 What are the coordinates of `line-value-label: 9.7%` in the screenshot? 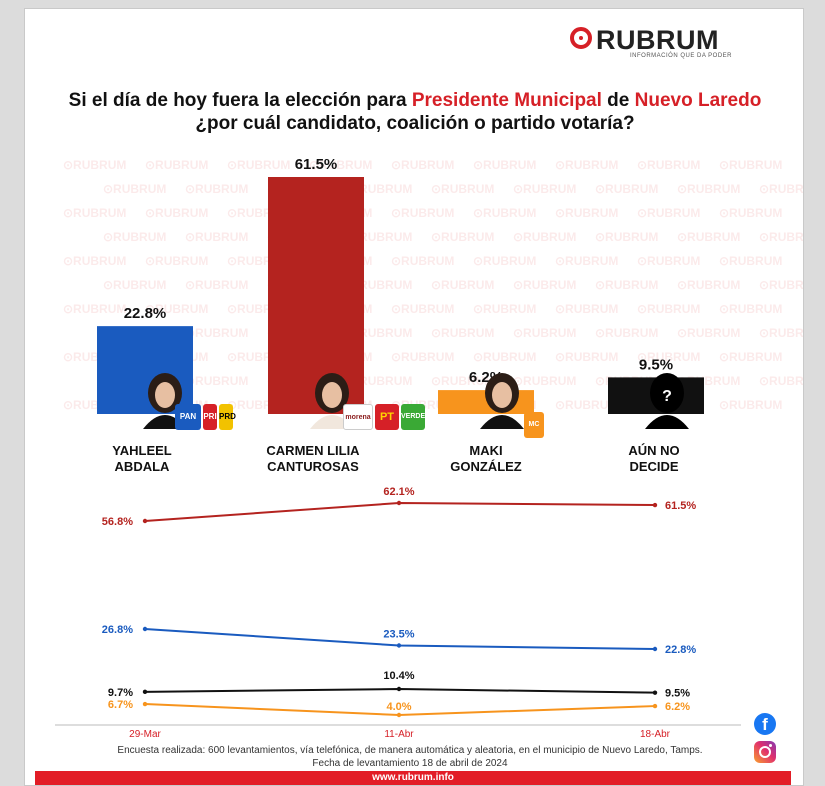 It's located at (120, 693).